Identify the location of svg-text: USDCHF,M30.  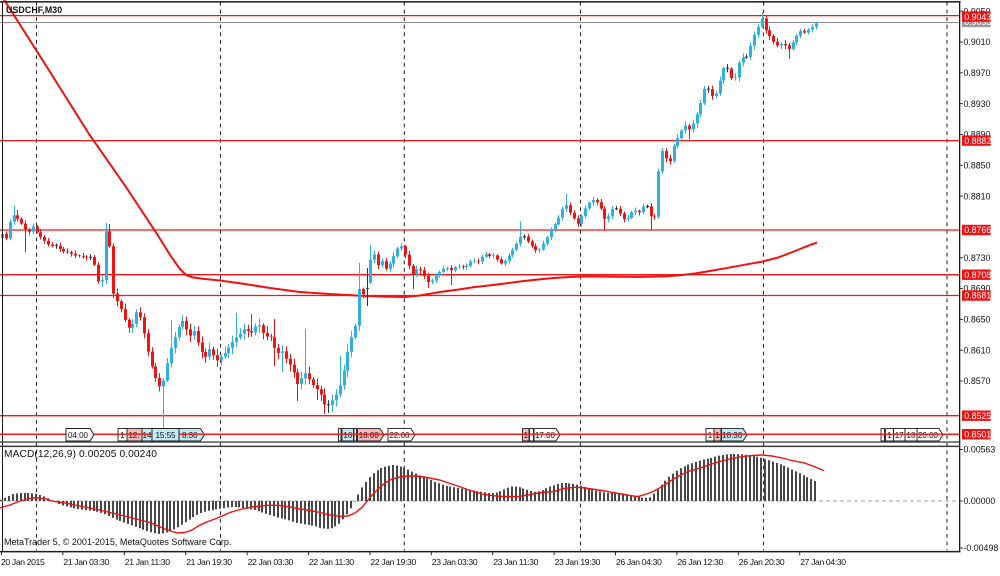
(34, 10).